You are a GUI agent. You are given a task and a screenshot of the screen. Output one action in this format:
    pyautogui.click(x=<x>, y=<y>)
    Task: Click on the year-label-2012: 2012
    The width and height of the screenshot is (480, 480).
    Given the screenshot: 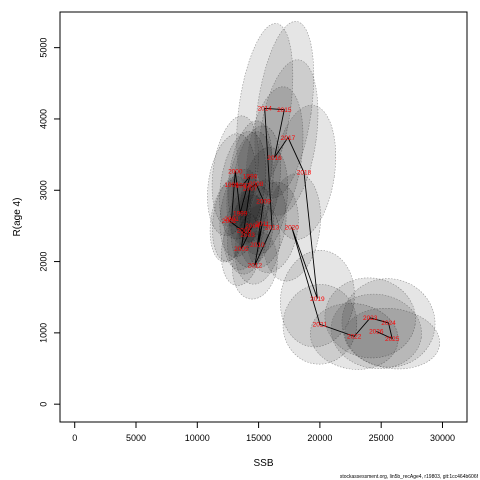 What is the action you would take?
    pyautogui.click(x=255, y=265)
    